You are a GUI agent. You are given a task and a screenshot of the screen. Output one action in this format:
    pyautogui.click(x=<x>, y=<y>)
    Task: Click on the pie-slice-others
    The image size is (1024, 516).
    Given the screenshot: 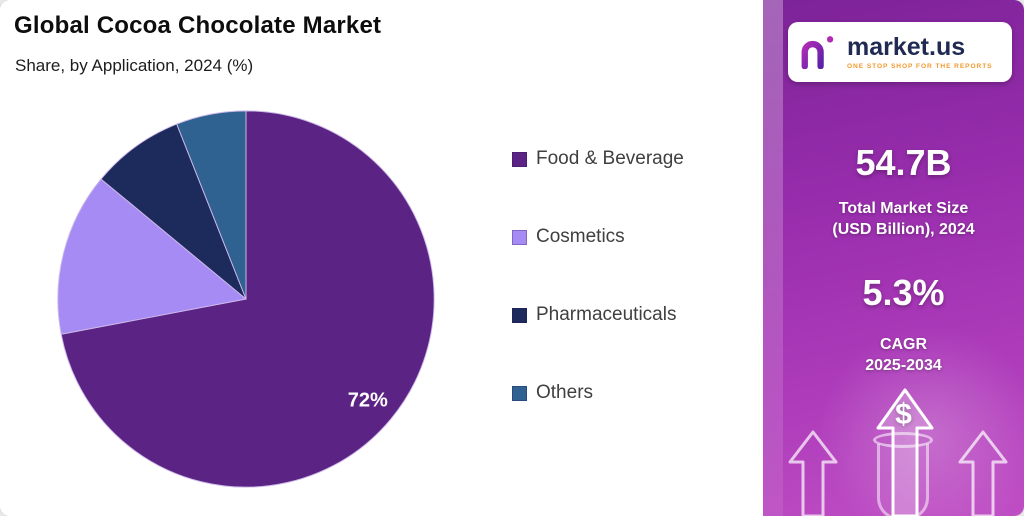 What is the action you would take?
    pyautogui.click(x=211, y=205)
    